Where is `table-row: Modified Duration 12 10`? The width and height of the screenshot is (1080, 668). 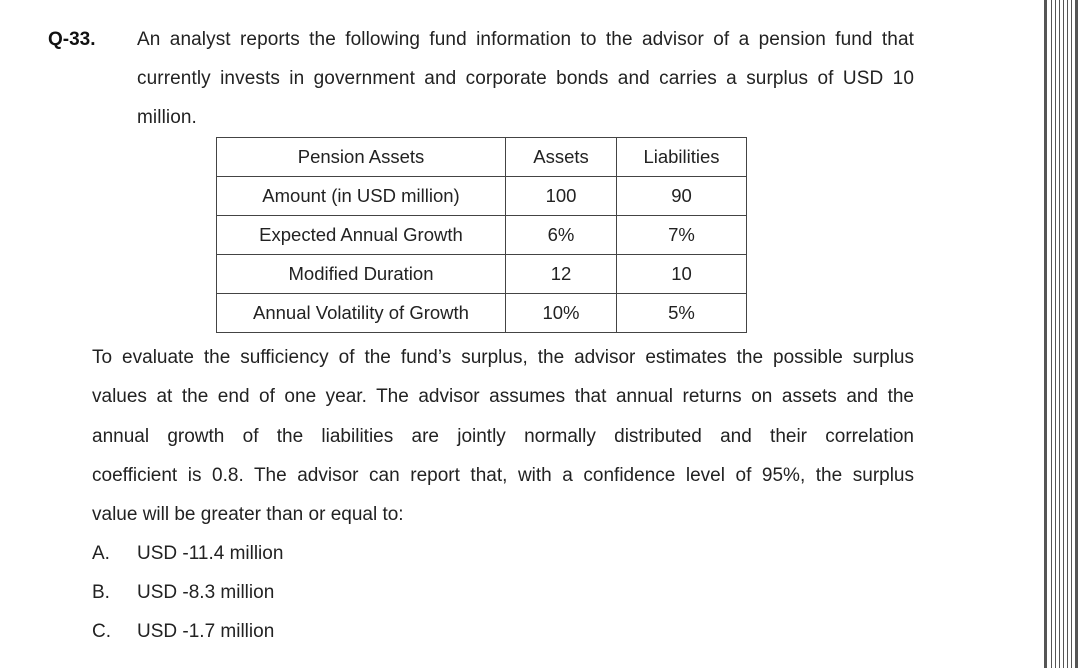
table-row: Modified Duration 12 10 is located at coordinates (481, 274).